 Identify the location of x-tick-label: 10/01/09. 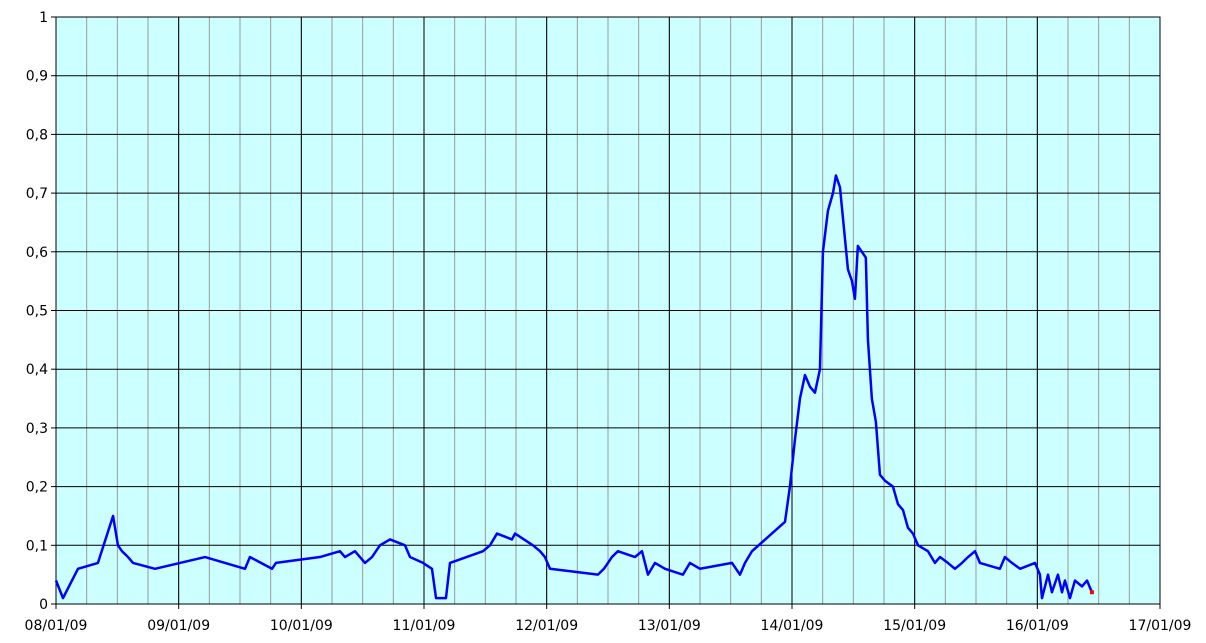
(301, 626).